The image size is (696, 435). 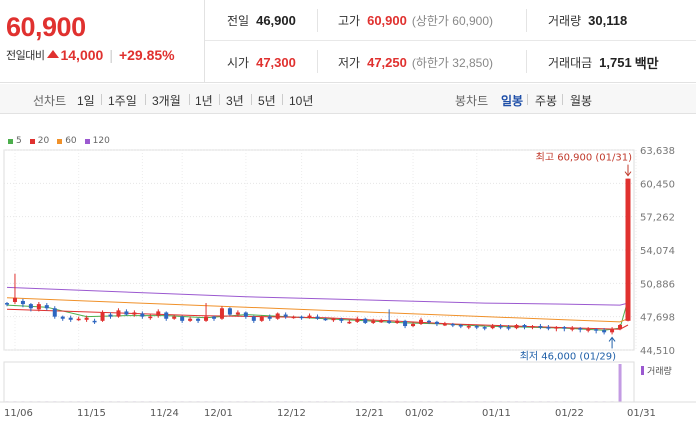 What do you see at coordinates (53, 54) in the screenshot?
I see `up-arrow-icon` at bounding box center [53, 54].